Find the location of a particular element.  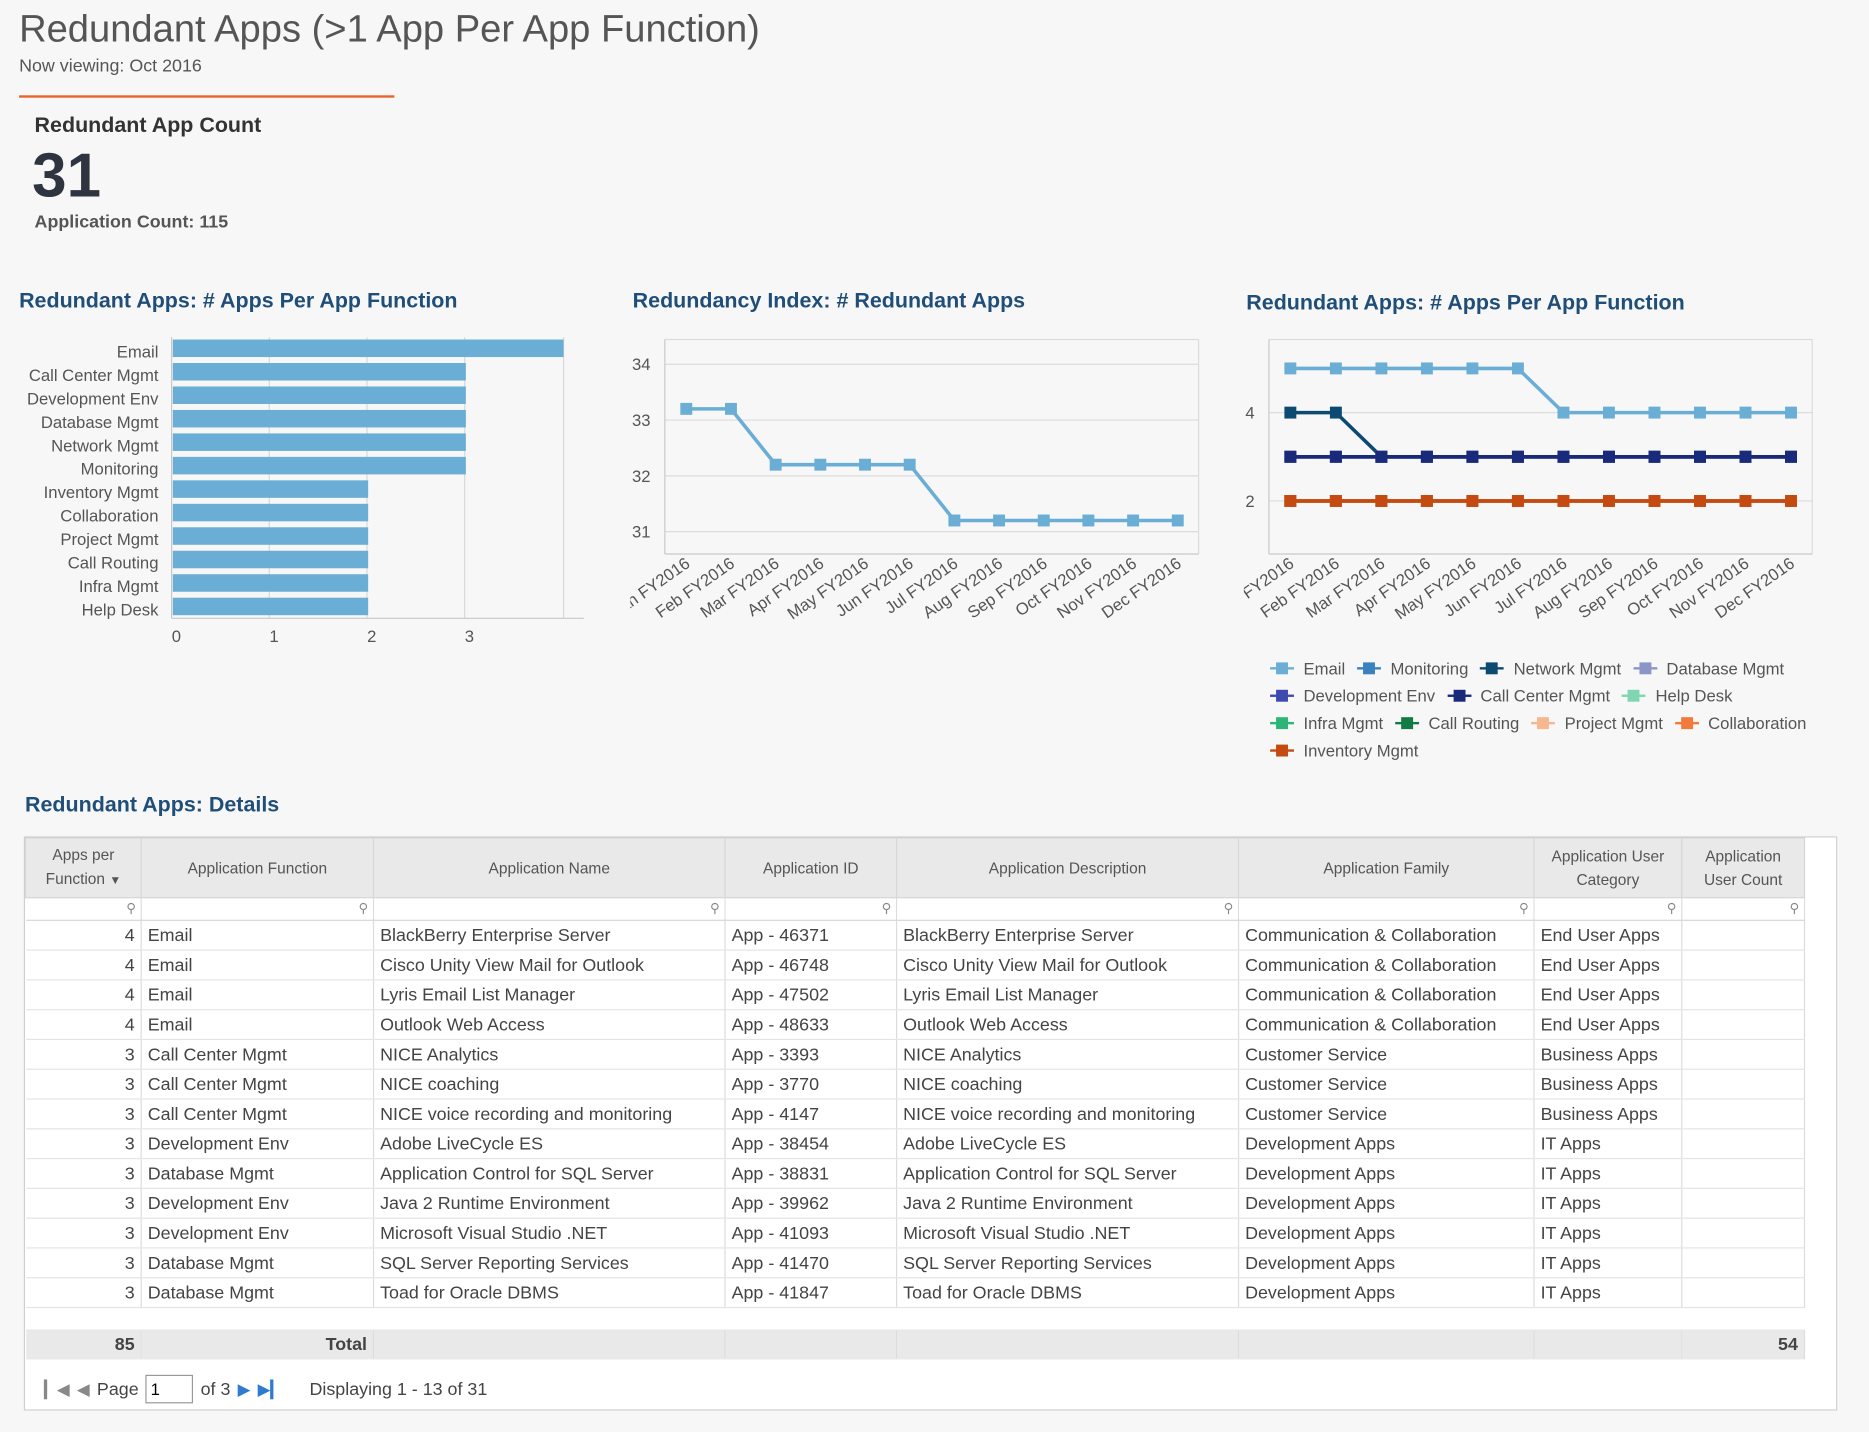

column-header-application-description: Application Description is located at coordinates (1067, 868).